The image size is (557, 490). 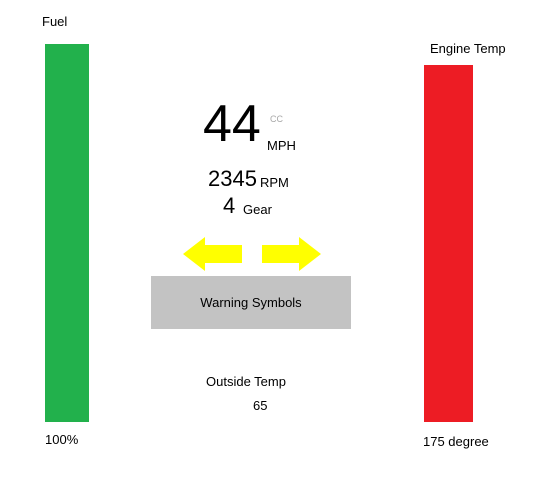 What do you see at coordinates (260, 405) in the screenshot?
I see `outside-temp-value: 65` at bounding box center [260, 405].